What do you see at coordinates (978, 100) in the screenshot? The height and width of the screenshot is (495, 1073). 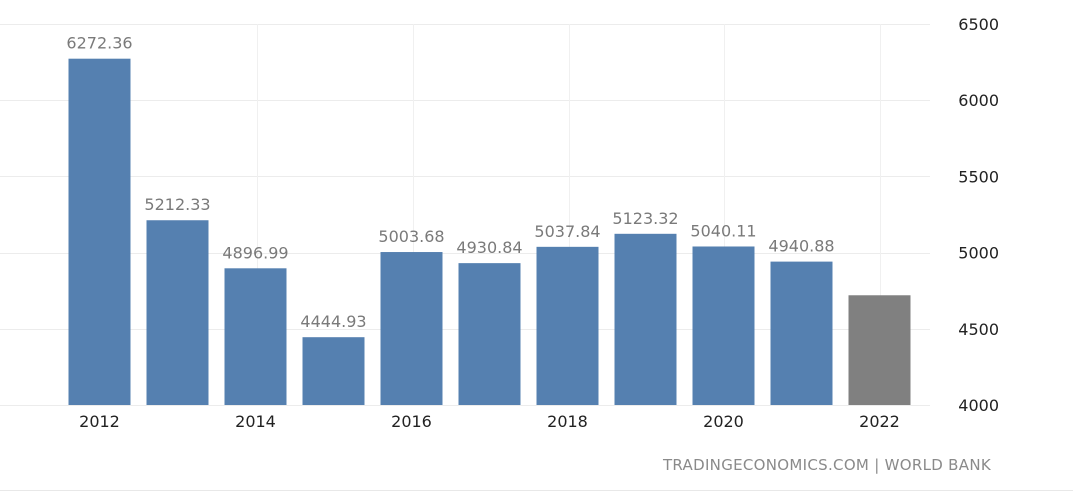 I see `y-tick-6000: 6000` at bounding box center [978, 100].